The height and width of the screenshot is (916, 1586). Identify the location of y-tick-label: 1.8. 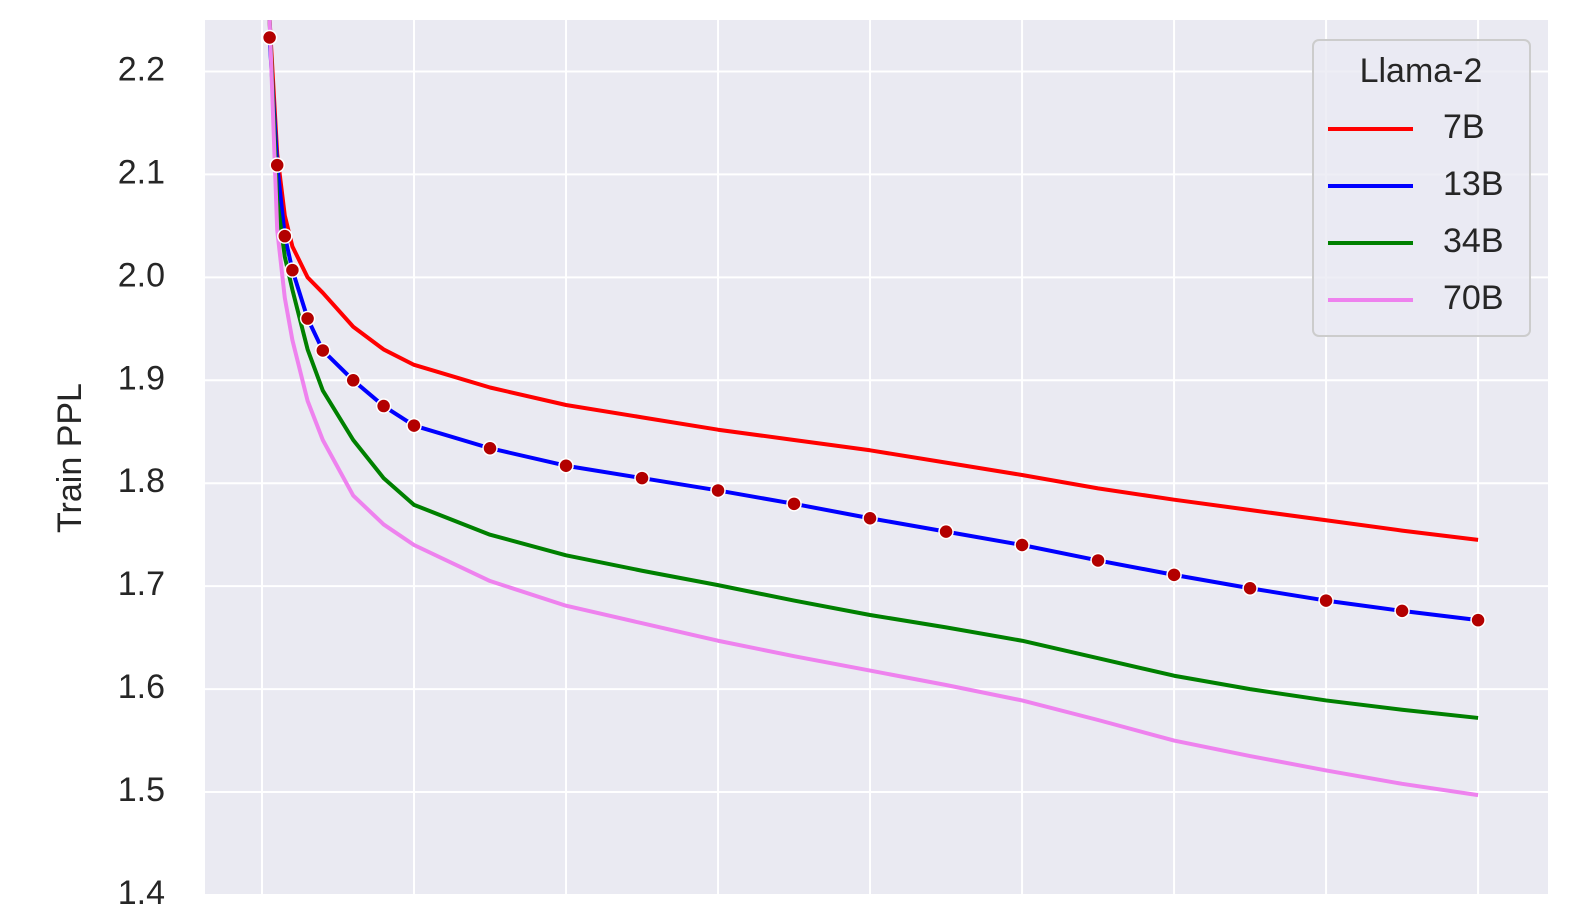
(141, 481).